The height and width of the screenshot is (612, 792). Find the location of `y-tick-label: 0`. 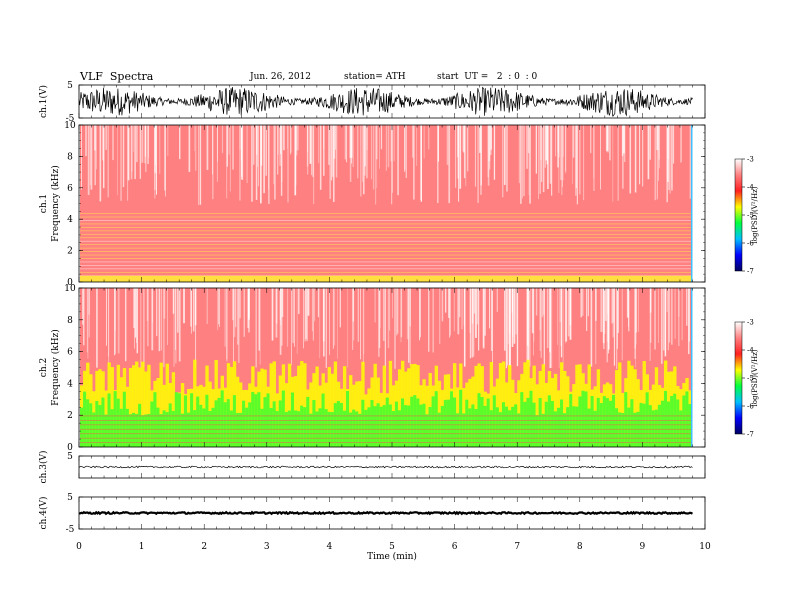

y-tick-label: 0 is located at coordinates (70, 283).